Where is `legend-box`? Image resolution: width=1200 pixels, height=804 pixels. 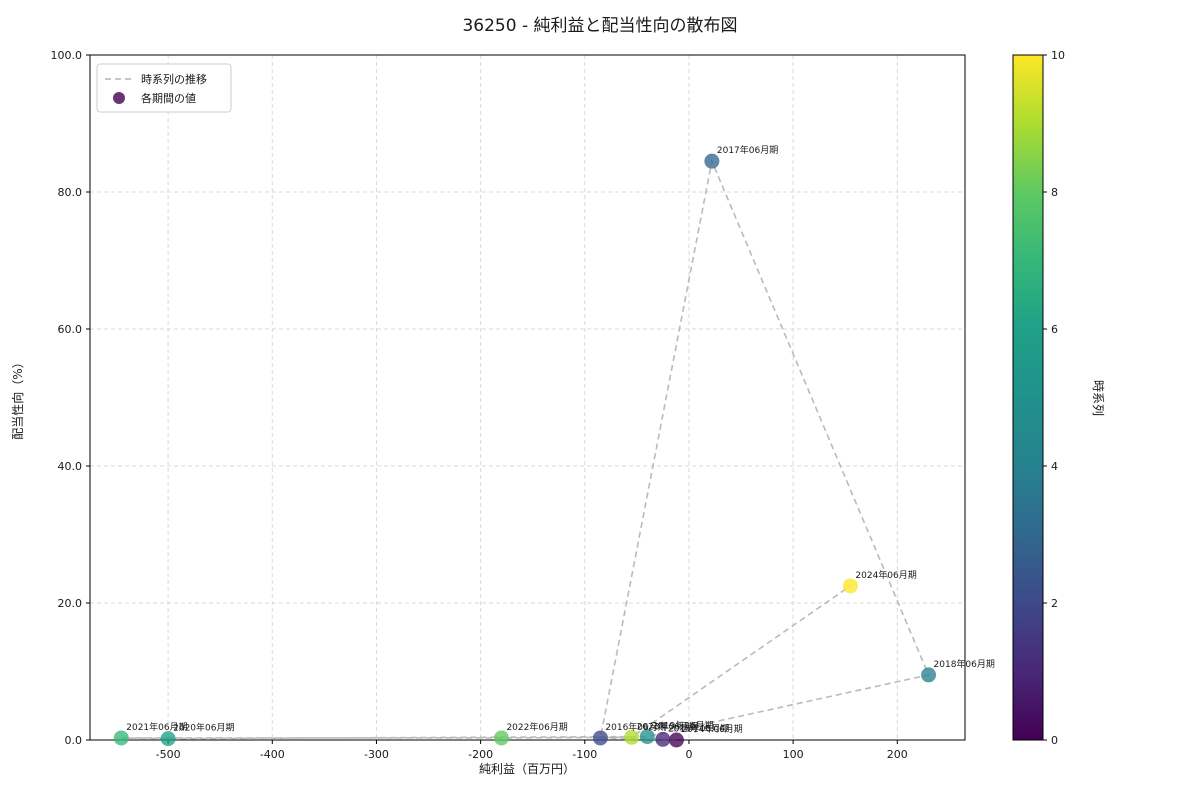
legend-box is located at coordinates (164, 88).